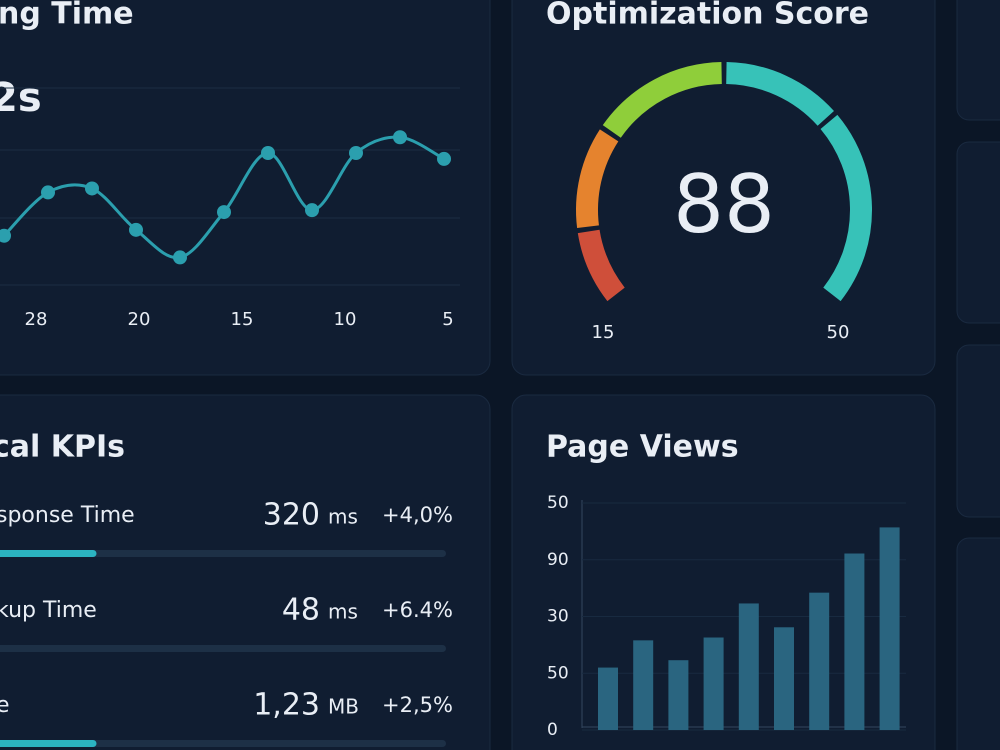 This screenshot has width=1000, height=750. What do you see at coordinates (838, 332) in the screenshot?
I see `gauge-max-label: 50` at bounding box center [838, 332].